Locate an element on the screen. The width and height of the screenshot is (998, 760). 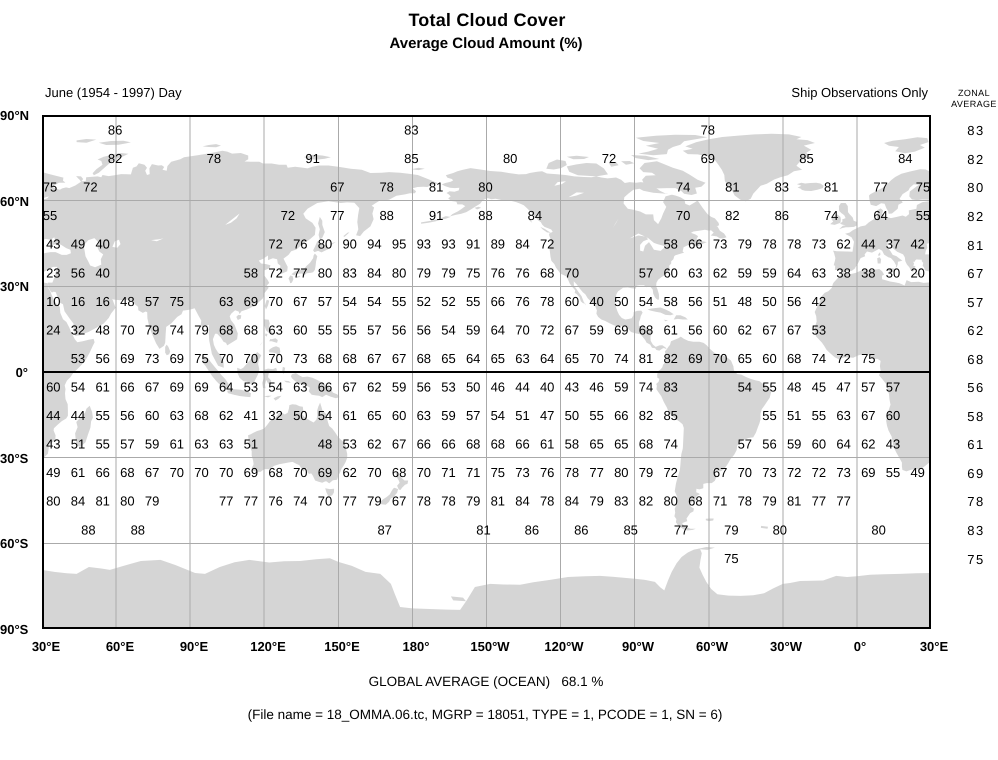
svg-text: 74 is located at coordinates (300, 501).